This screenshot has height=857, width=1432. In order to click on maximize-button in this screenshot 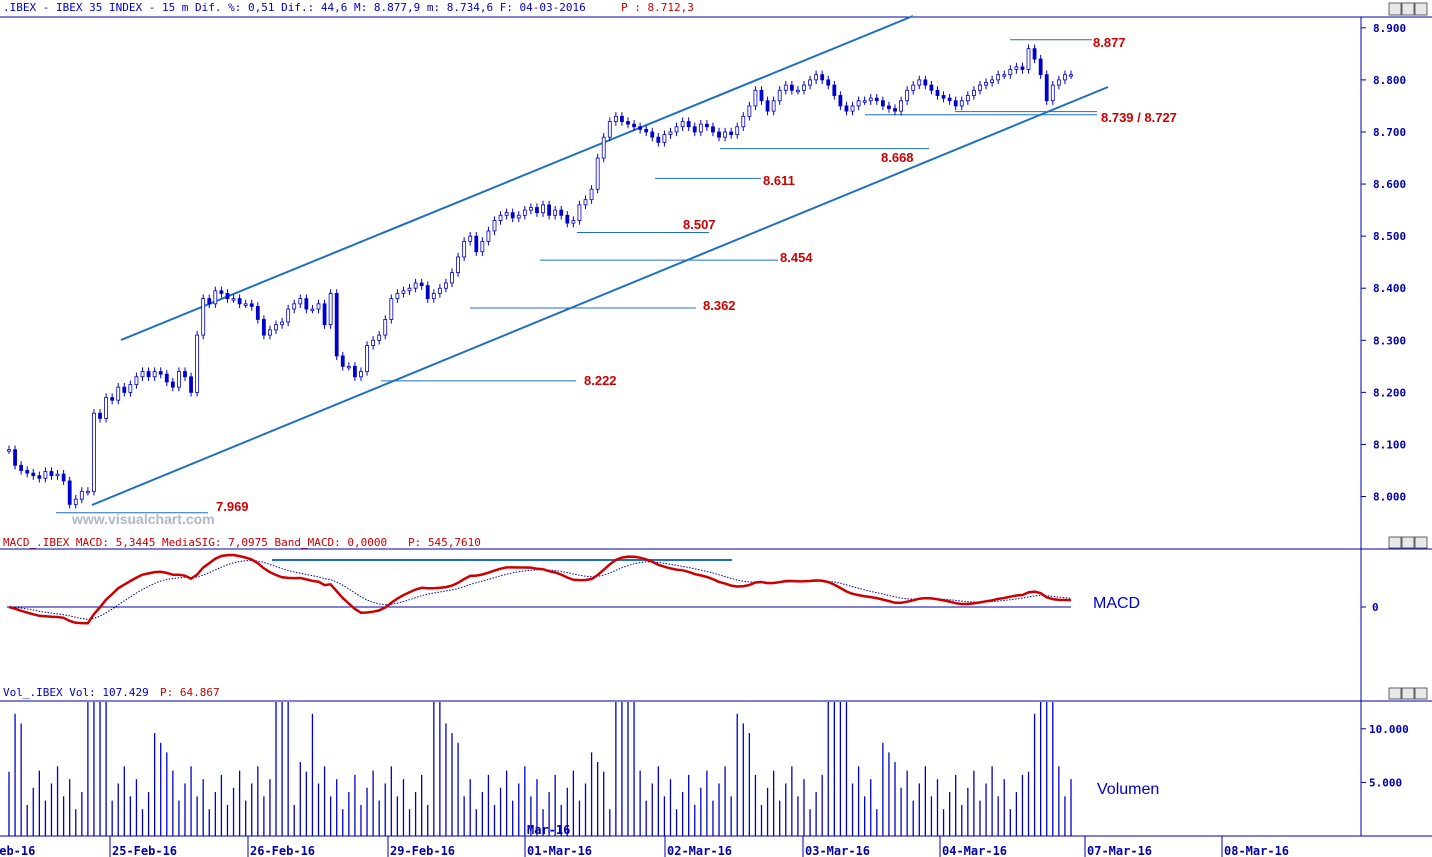, I will do `click(1408, 9)`.